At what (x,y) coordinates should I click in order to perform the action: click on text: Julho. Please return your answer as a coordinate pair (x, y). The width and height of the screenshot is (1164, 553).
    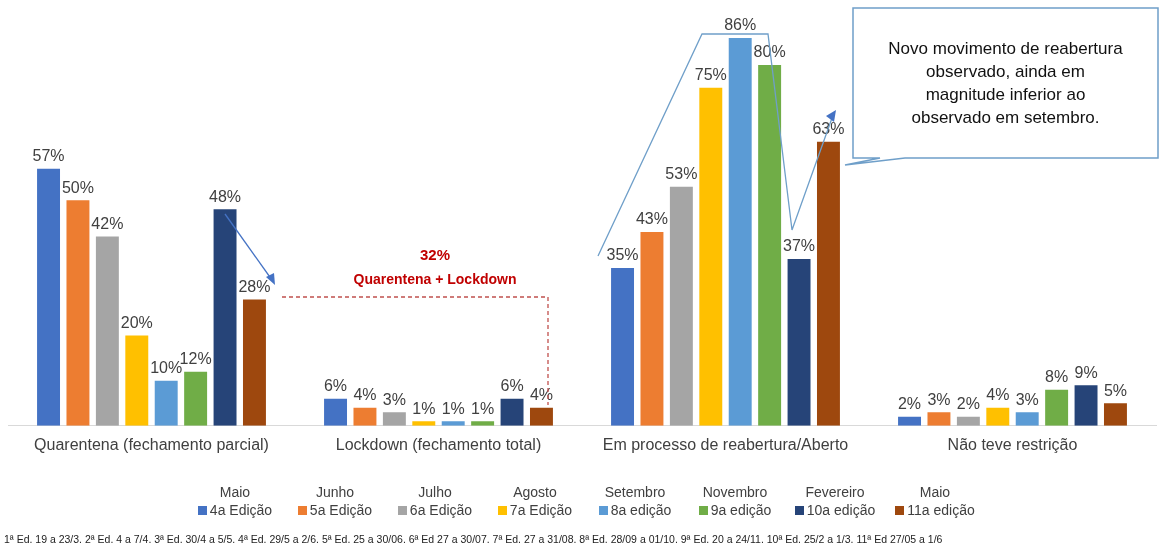
    Looking at the image, I should click on (435, 492).